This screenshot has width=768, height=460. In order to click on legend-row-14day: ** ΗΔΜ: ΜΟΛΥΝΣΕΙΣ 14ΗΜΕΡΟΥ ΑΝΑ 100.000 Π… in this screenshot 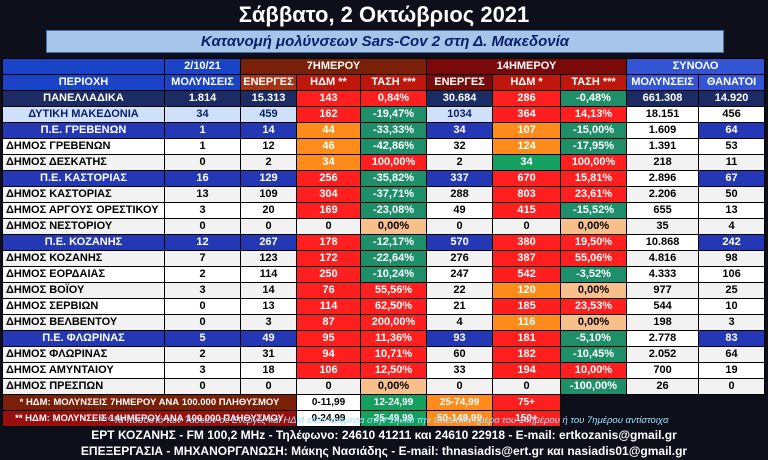, I will do `click(383, 418)`.